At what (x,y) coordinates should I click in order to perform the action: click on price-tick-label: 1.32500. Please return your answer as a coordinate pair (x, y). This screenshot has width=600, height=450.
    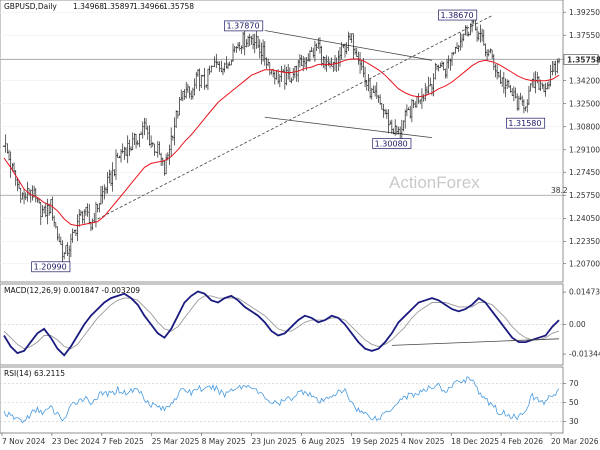
    Looking at the image, I should click on (584, 103).